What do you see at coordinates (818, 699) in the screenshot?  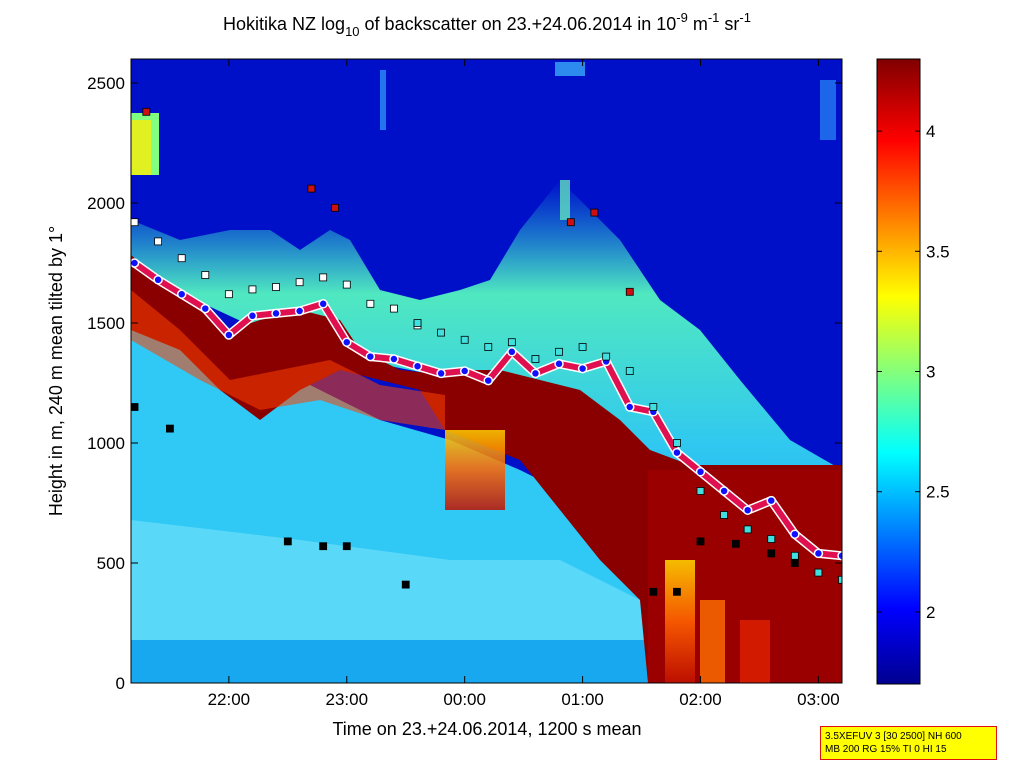 I see `x-tick-label: 03:00` at bounding box center [818, 699].